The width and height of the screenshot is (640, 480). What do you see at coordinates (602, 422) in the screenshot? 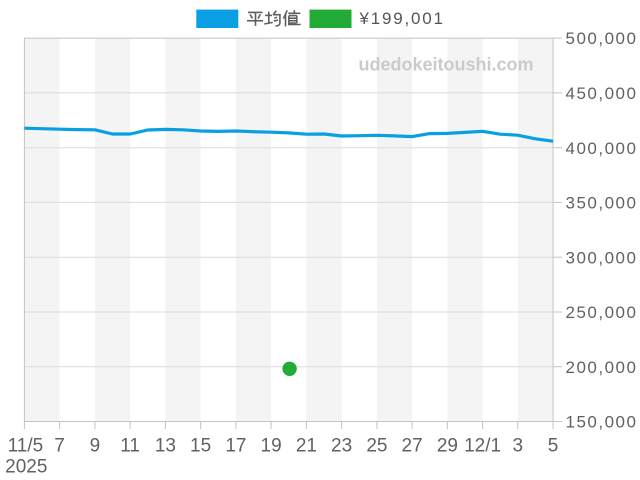
I see `svg-text: 150,000` at bounding box center [602, 422].